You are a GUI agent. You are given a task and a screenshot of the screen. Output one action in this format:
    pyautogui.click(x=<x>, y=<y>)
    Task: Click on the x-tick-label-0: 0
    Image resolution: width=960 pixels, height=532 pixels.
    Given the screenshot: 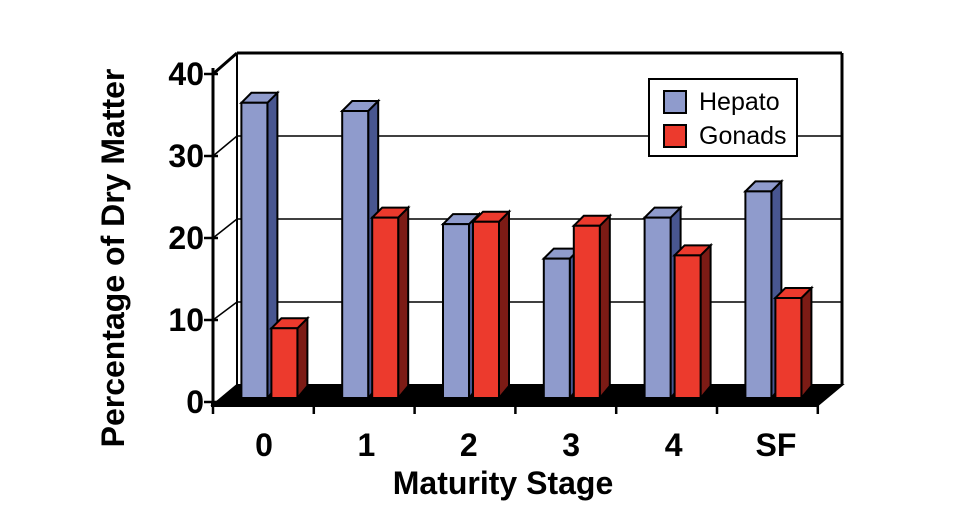 What is the action you would take?
    pyautogui.click(x=264, y=445)
    